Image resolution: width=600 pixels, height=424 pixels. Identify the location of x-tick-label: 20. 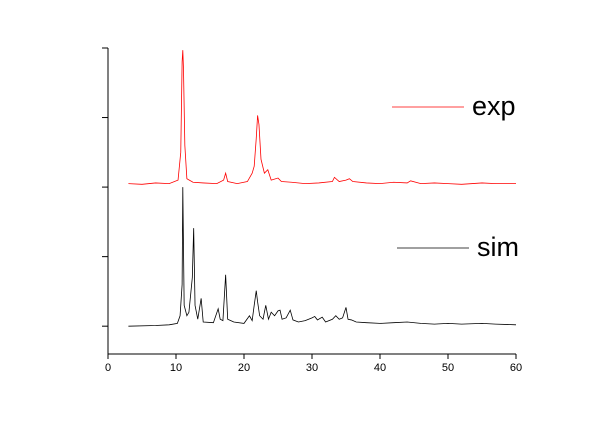
(244, 368).